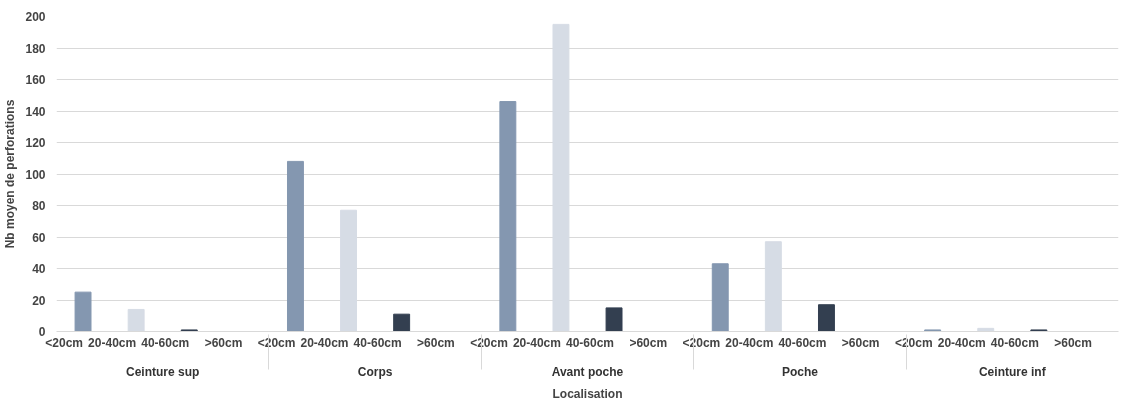  Describe the element at coordinates (35, 80) in the screenshot. I see `y-tick-label: 160` at that location.